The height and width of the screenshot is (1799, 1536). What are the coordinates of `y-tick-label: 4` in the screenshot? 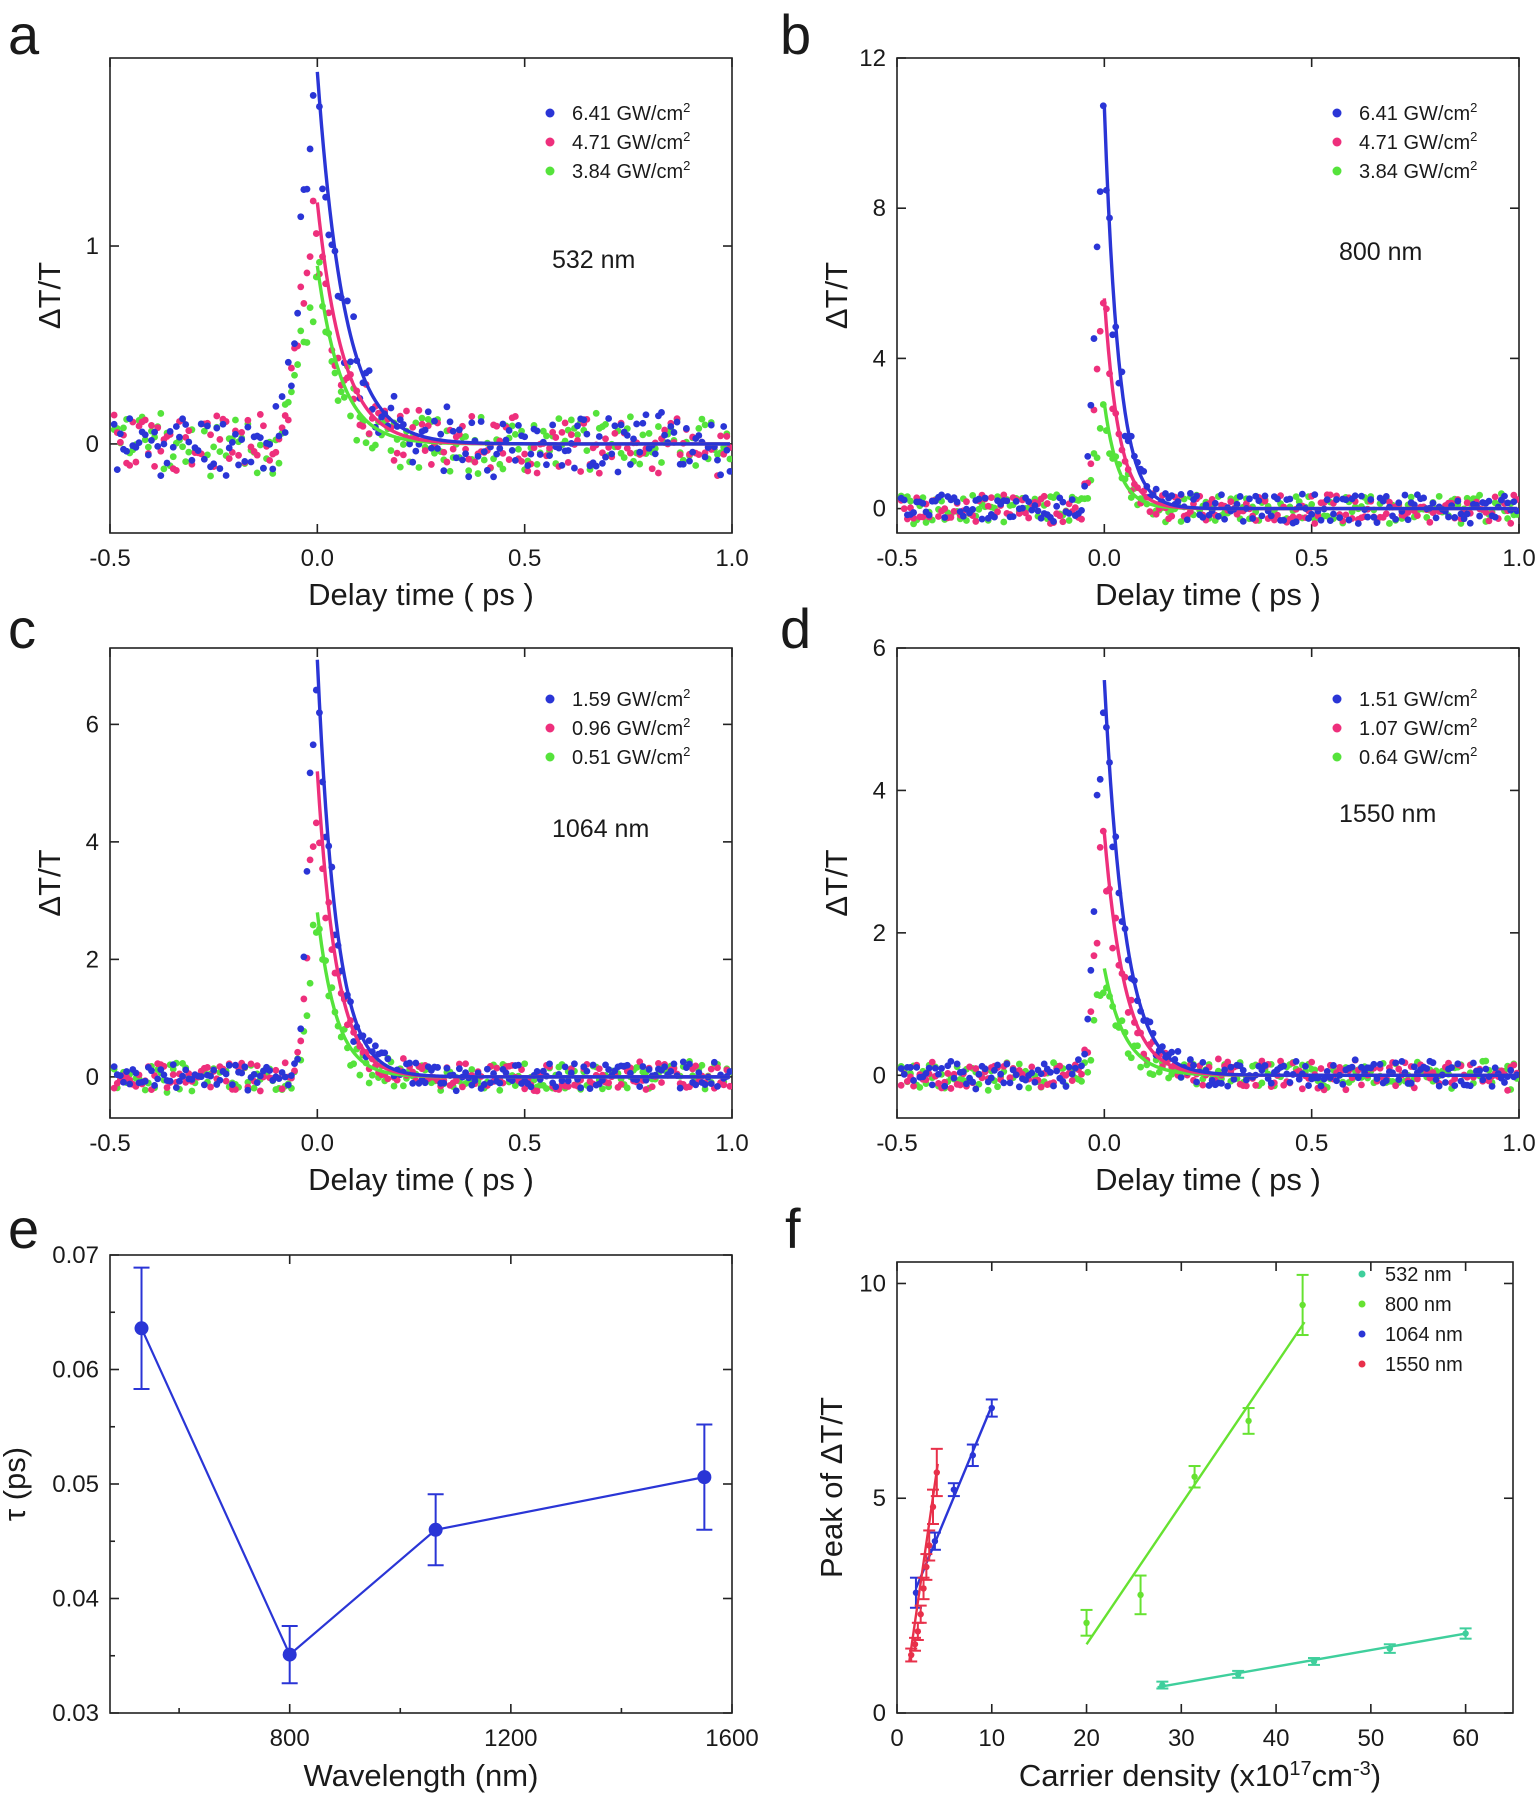 It's located at (879, 790).